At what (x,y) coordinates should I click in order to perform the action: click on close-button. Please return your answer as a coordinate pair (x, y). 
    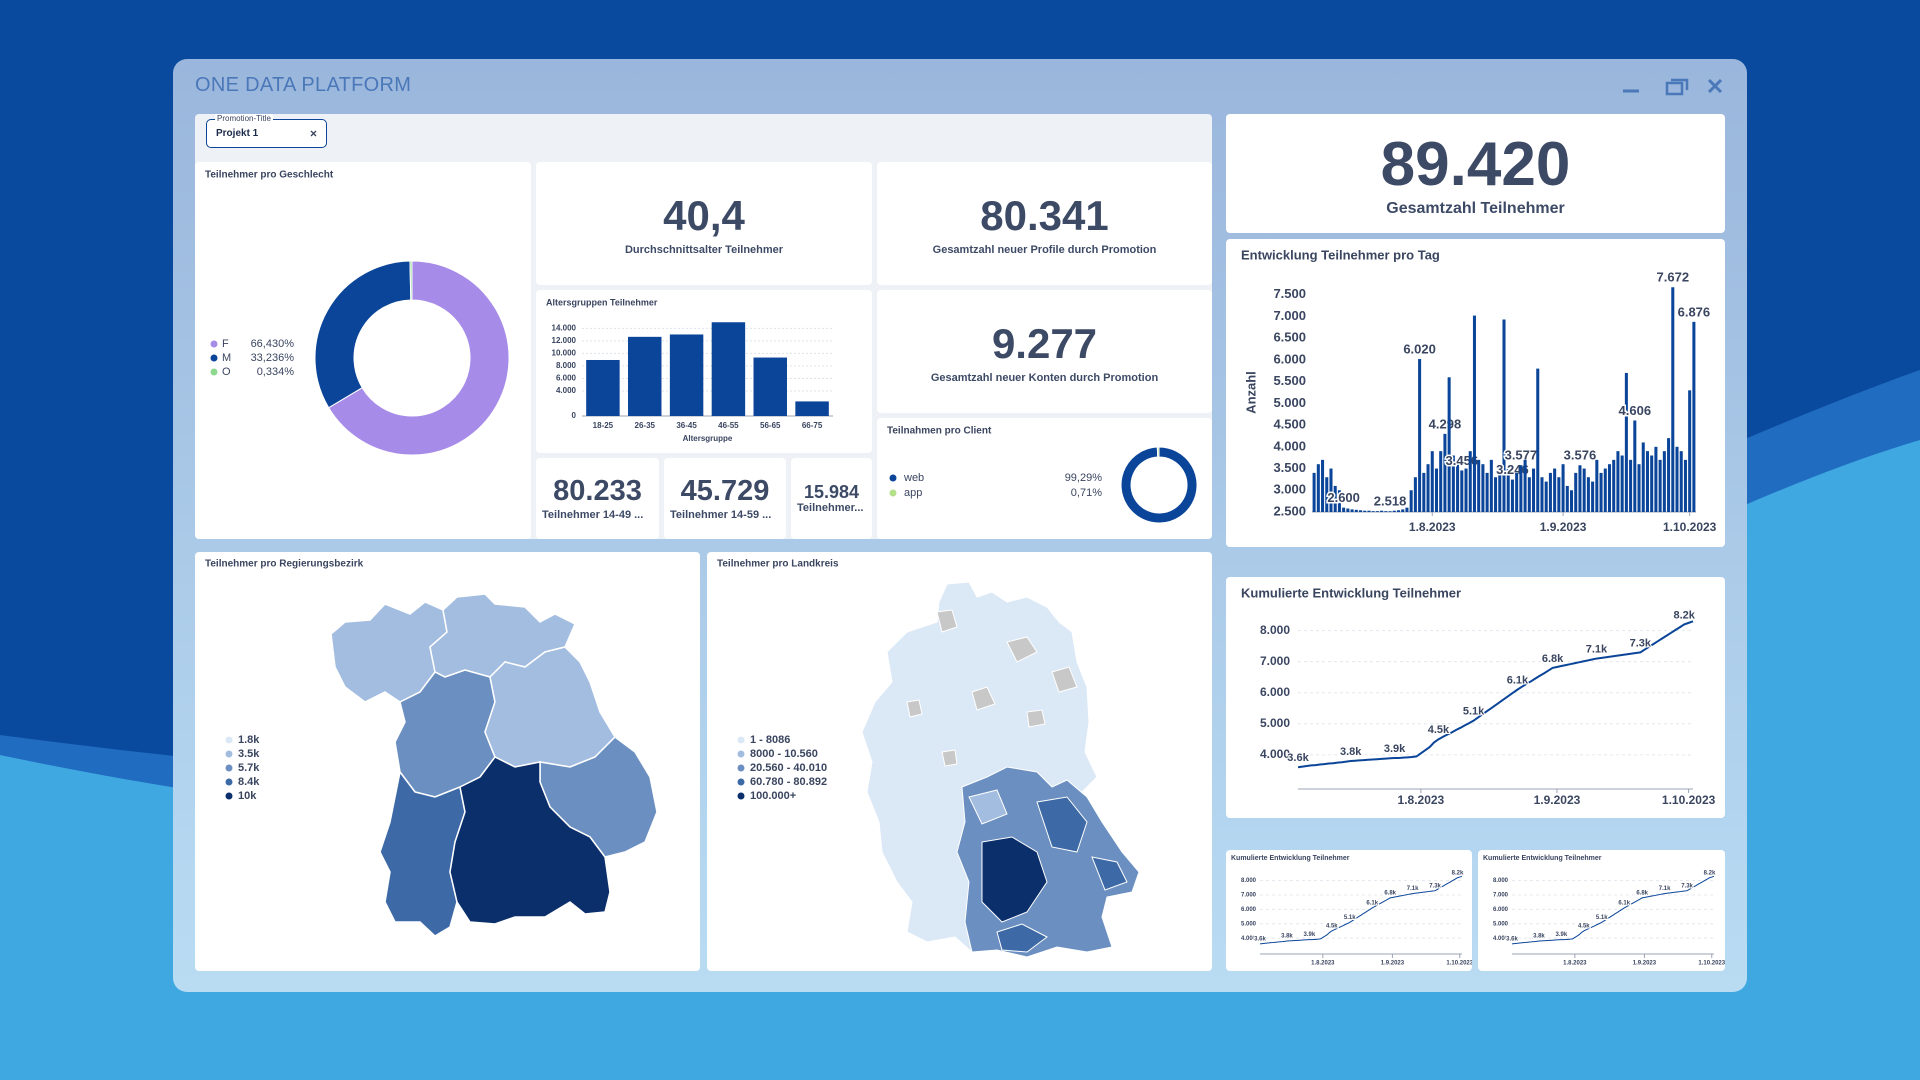
    Looking at the image, I should click on (1715, 86).